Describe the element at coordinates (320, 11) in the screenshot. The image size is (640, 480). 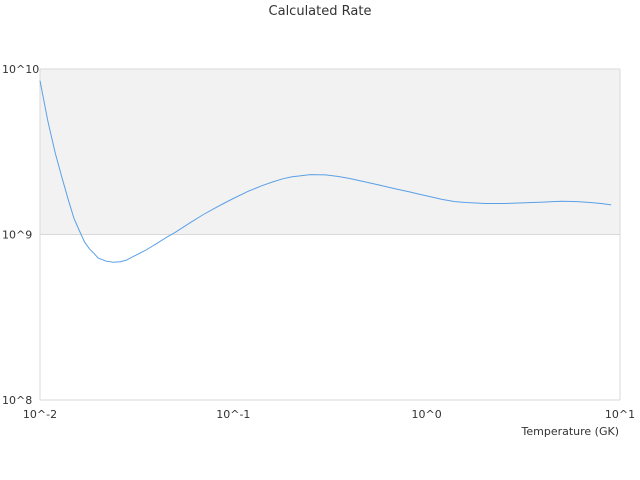
I see `chart-title: Calculated Rate` at that location.